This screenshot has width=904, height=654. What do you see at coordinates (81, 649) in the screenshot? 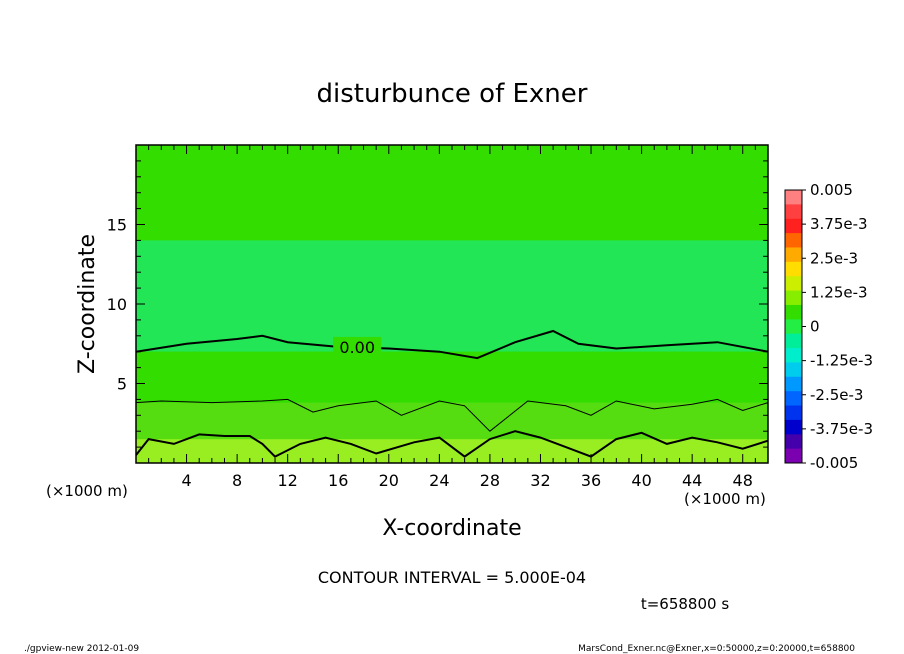
I see `footer-left: ./gpview-new 2012-01-09` at bounding box center [81, 649].